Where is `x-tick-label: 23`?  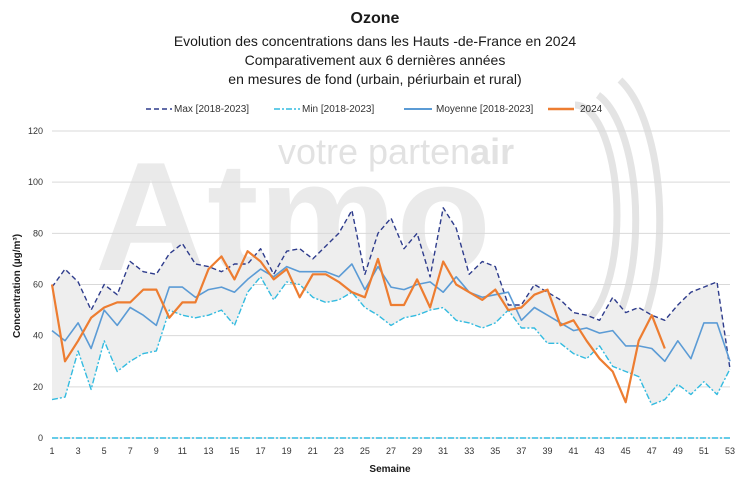
x-tick-label: 23 is located at coordinates (339, 451).